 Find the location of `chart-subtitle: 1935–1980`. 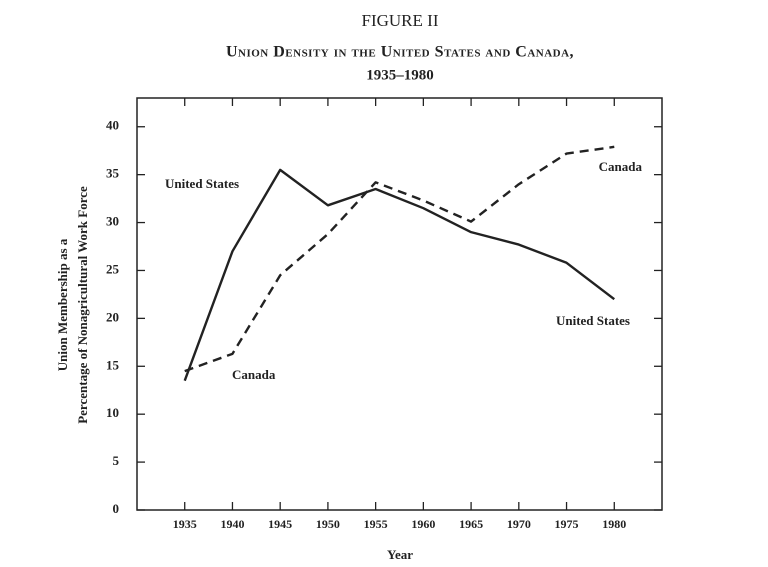

chart-subtitle: 1935–1980 is located at coordinates (400, 75).